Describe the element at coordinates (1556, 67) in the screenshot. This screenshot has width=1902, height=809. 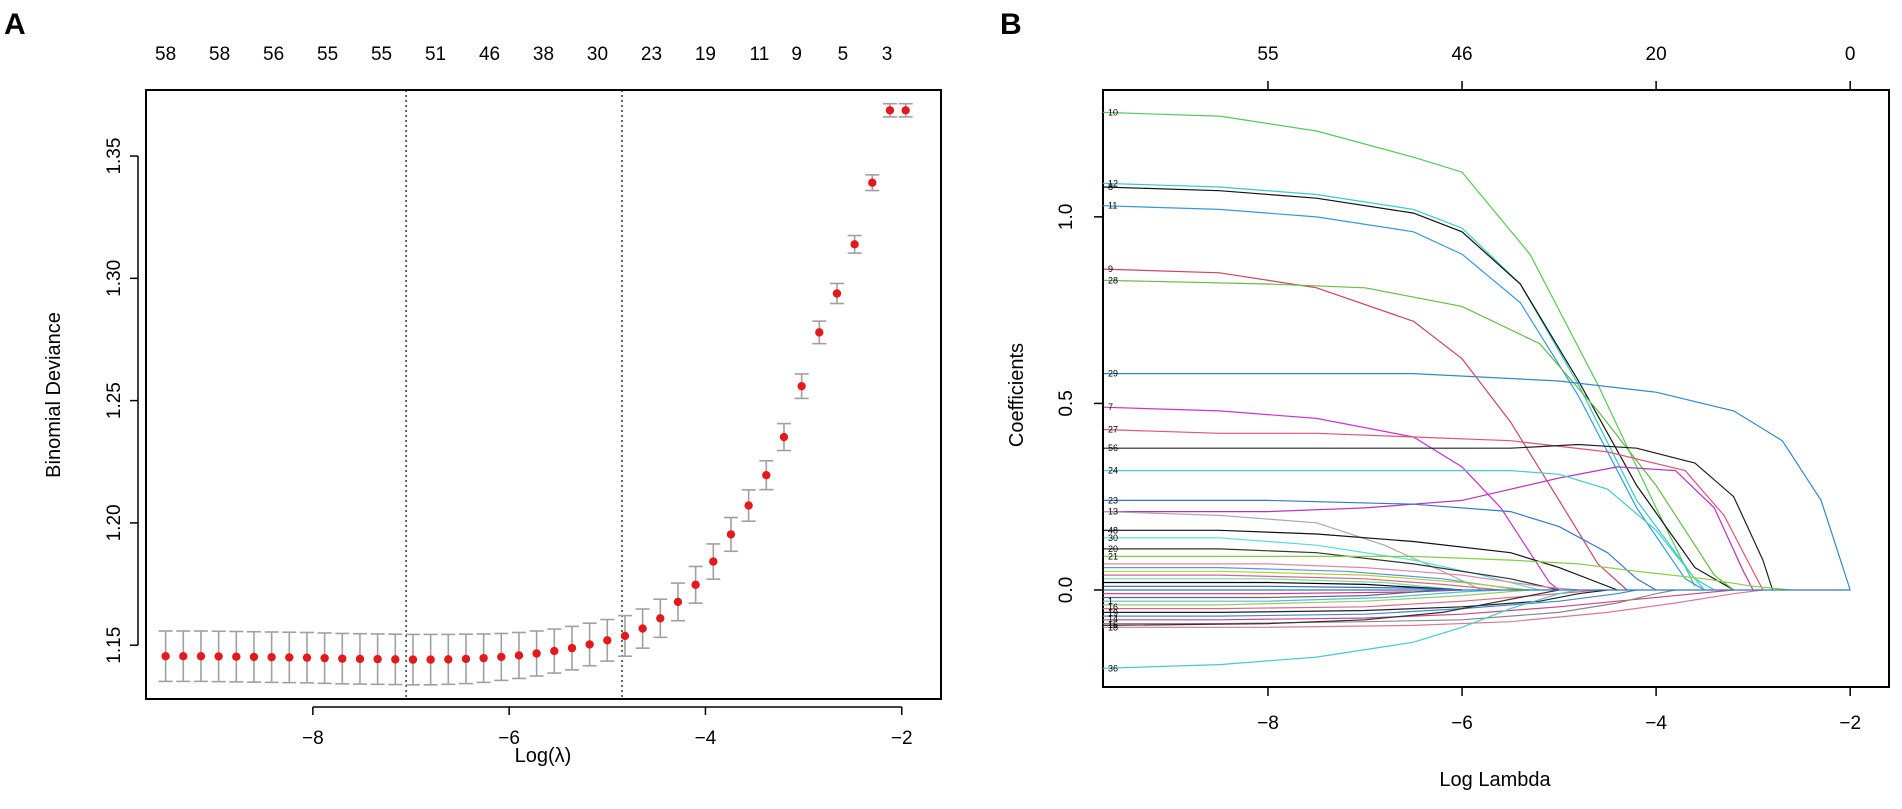
I see `panel-b-top-axis: 55 46 20 0` at that location.